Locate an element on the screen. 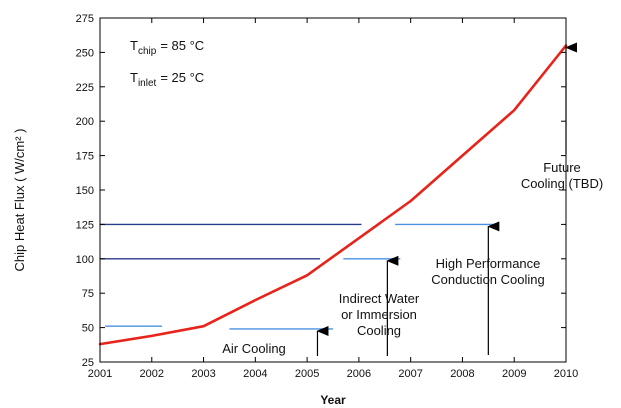 The width and height of the screenshot is (621, 408). x-axis-label: Year is located at coordinates (333, 400).